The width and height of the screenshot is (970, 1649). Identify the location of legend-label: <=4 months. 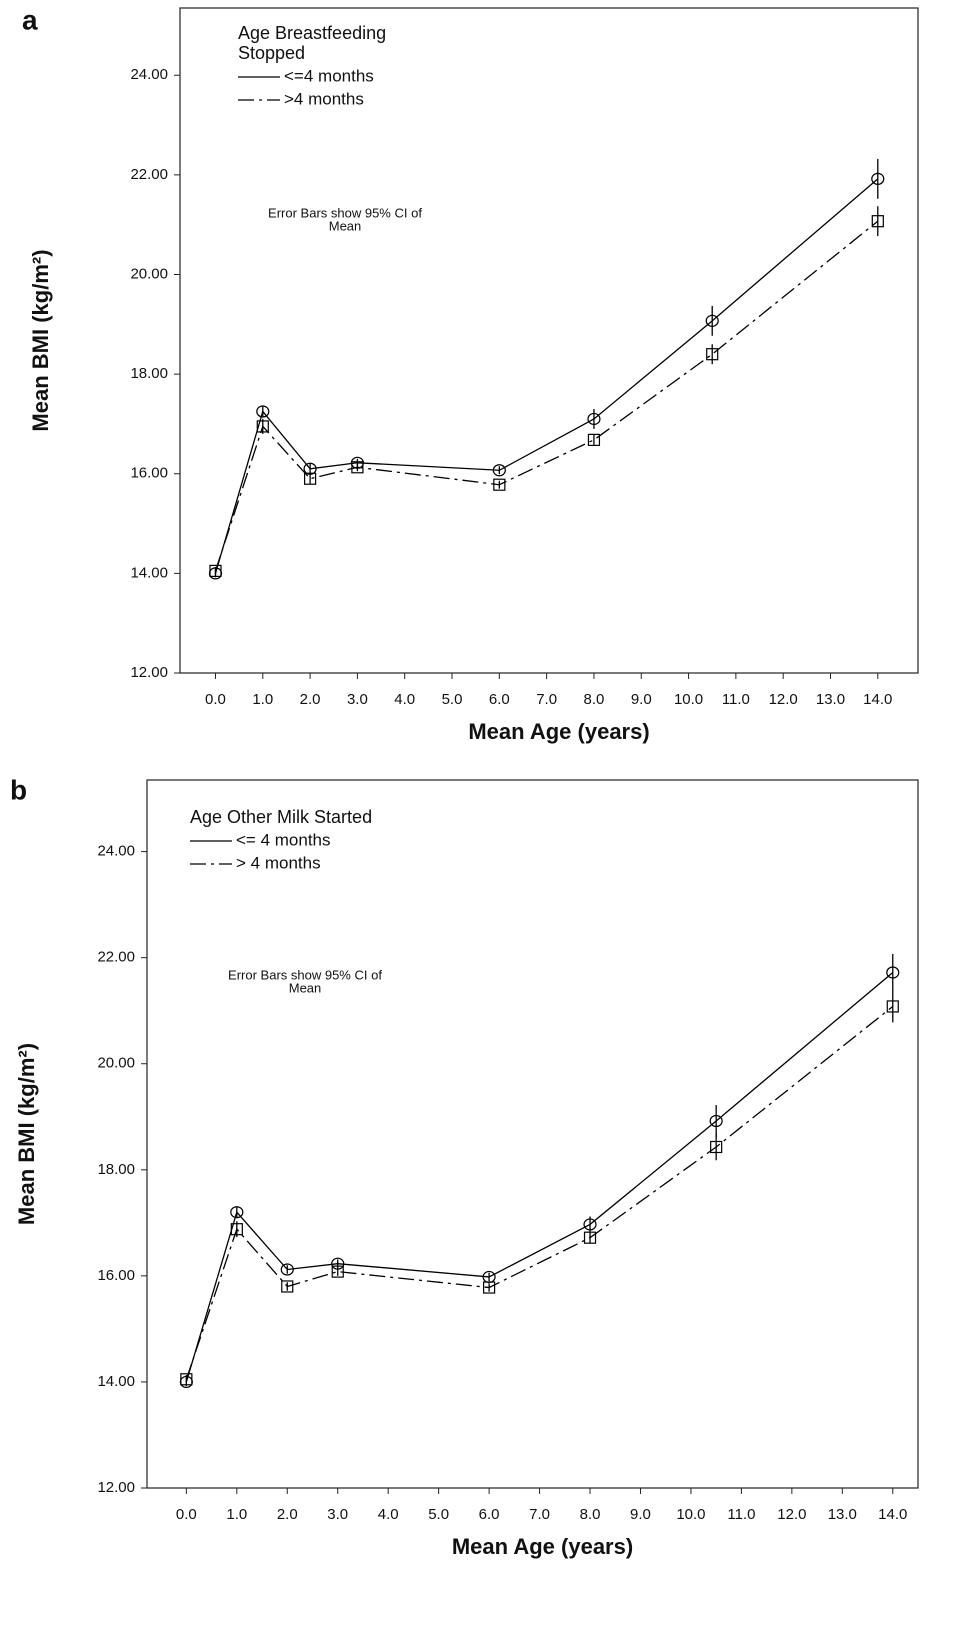
(329, 75).